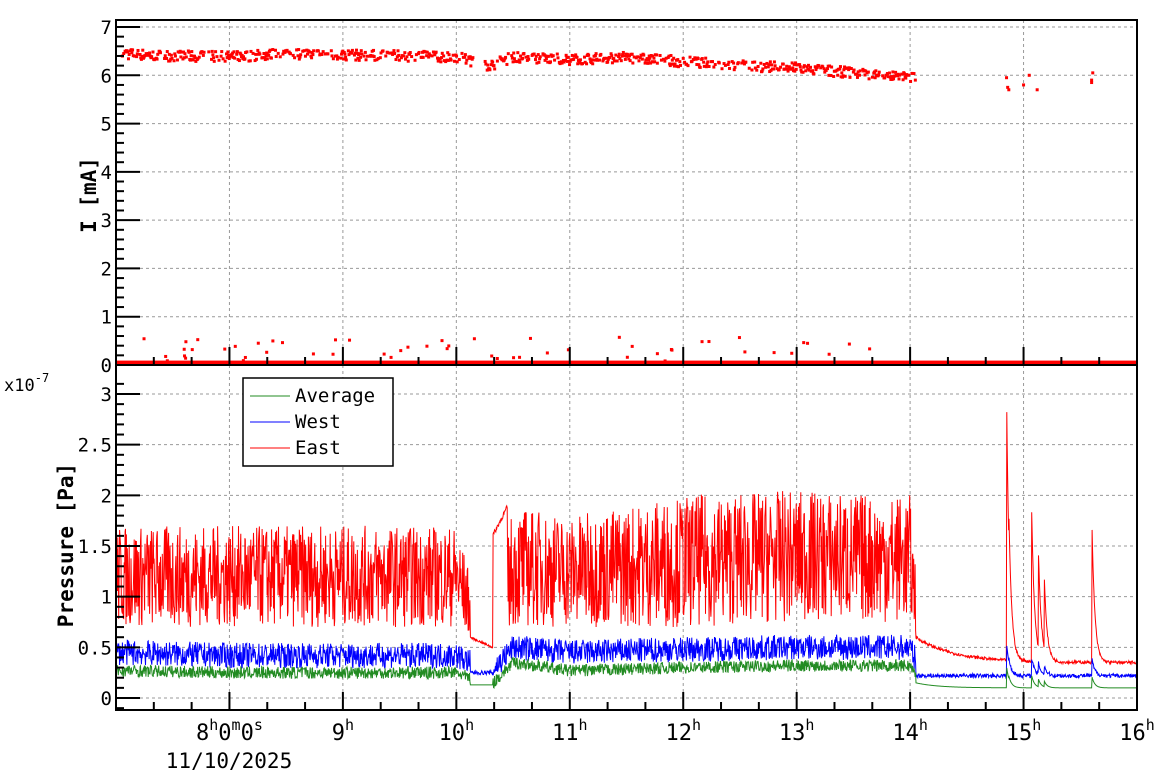 The height and width of the screenshot is (782, 1158). What do you see at coordinates (797, 731) in the screenshot?
I see `svg-text: 13h` at bounding box center [797, 731].